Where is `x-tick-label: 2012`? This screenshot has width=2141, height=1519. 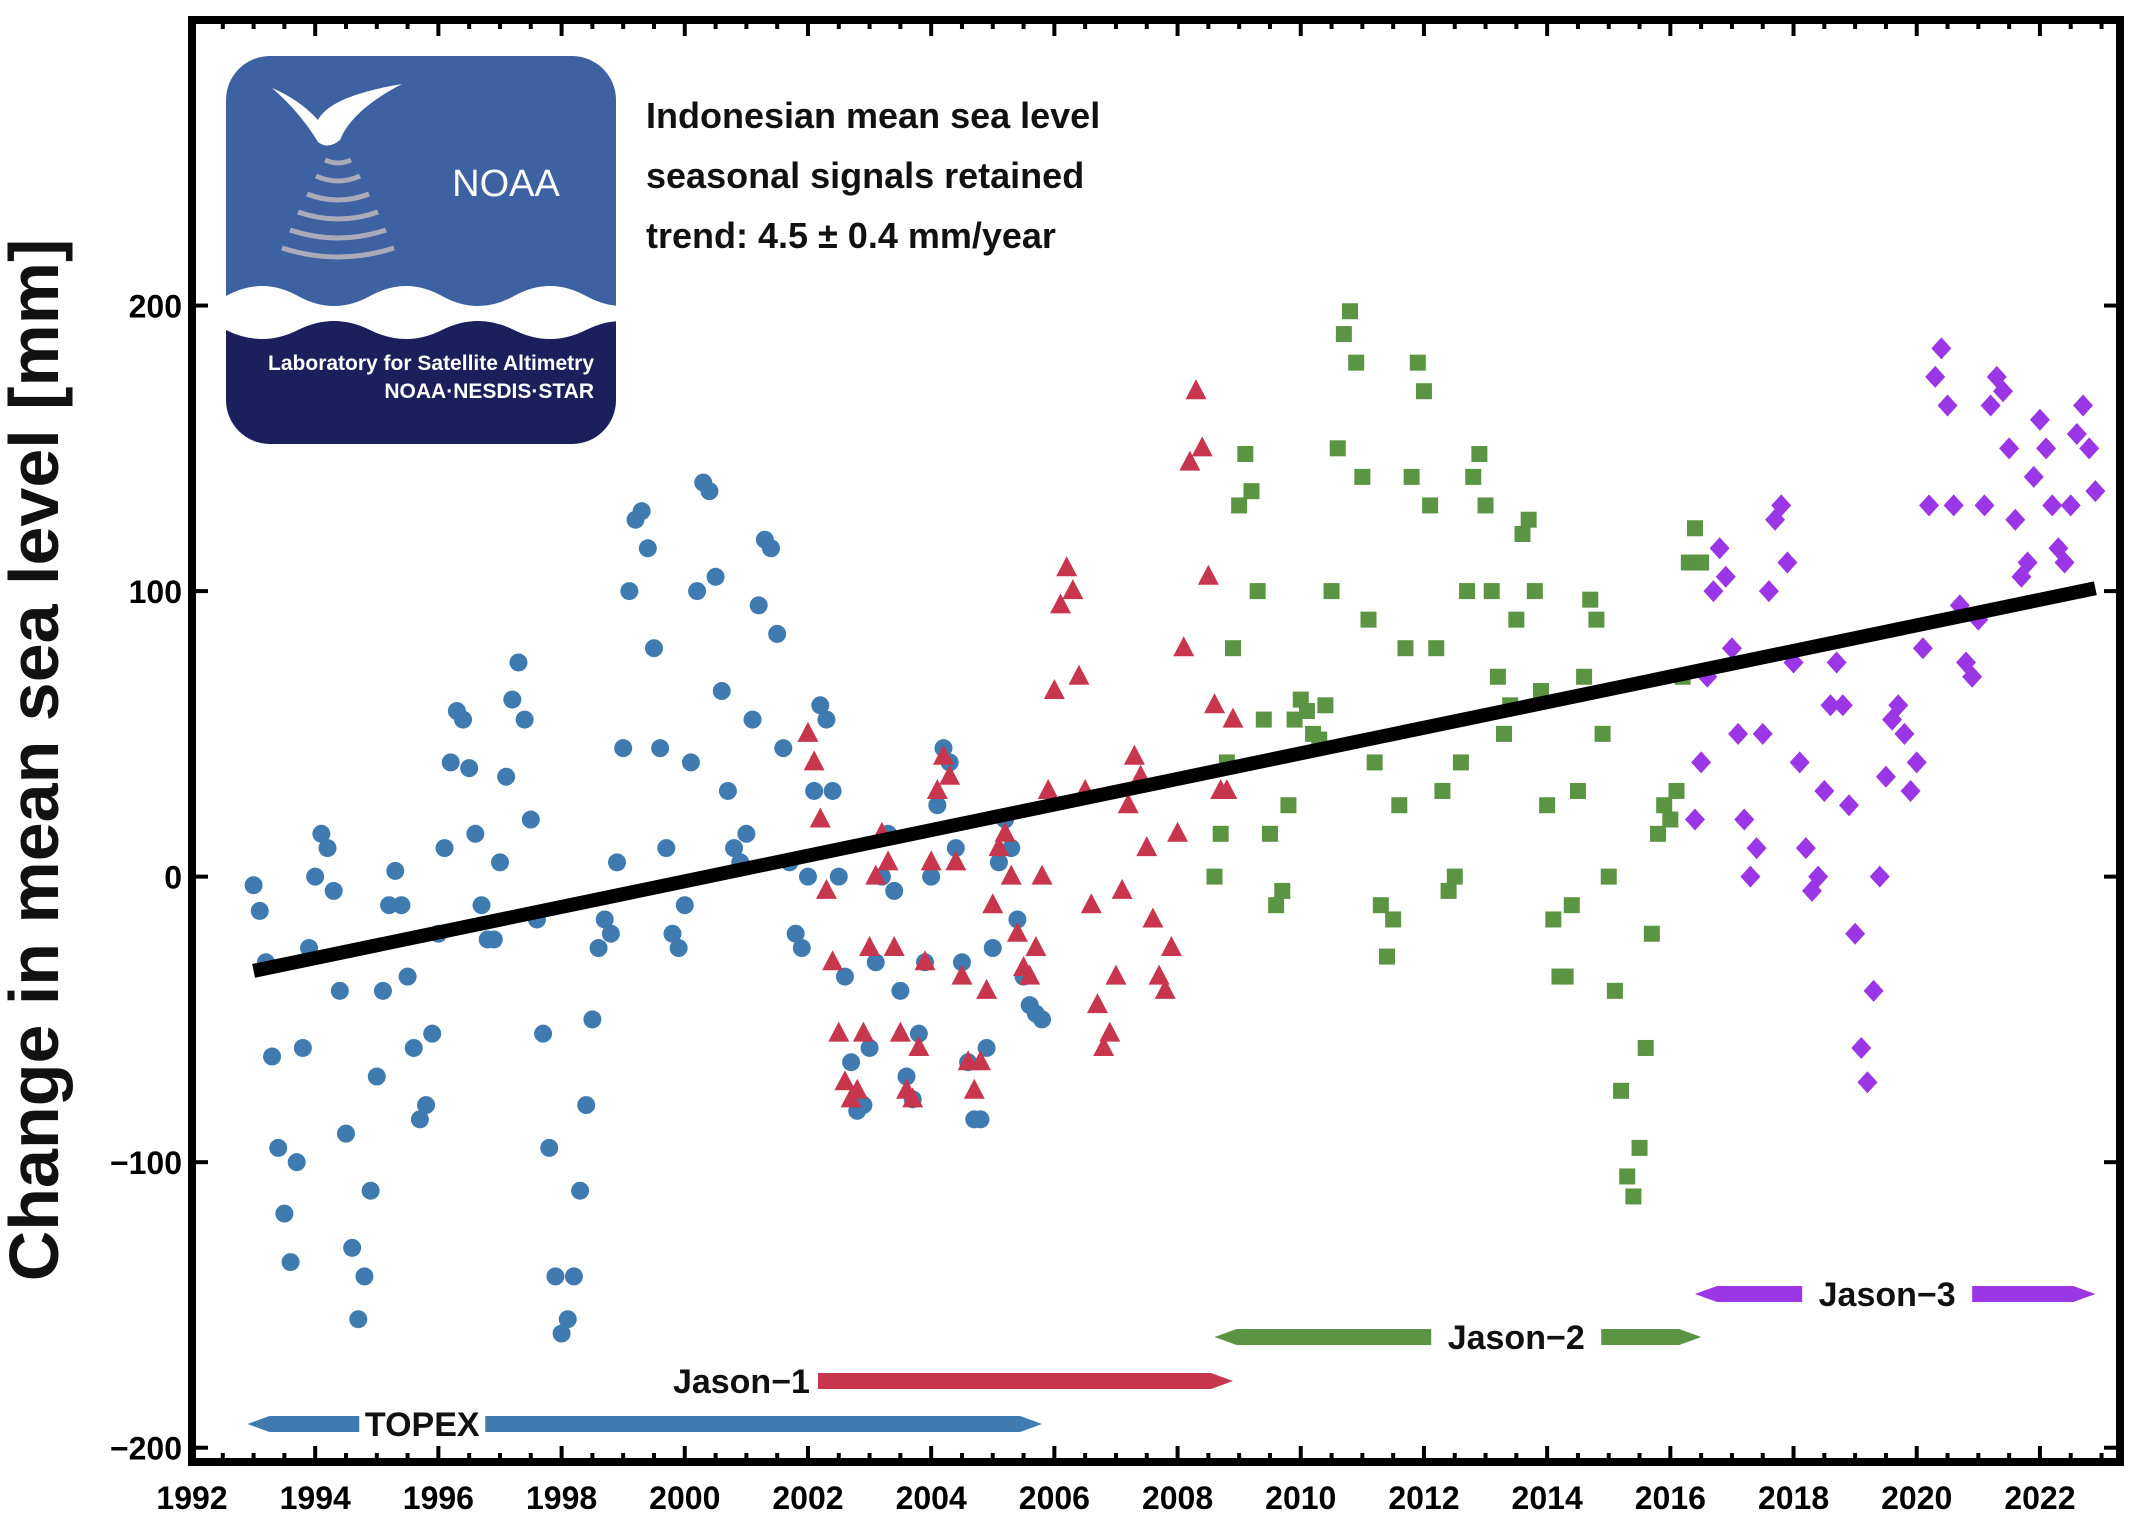 x-tick-label: 2012 is located at coordinates (1423, 1498).